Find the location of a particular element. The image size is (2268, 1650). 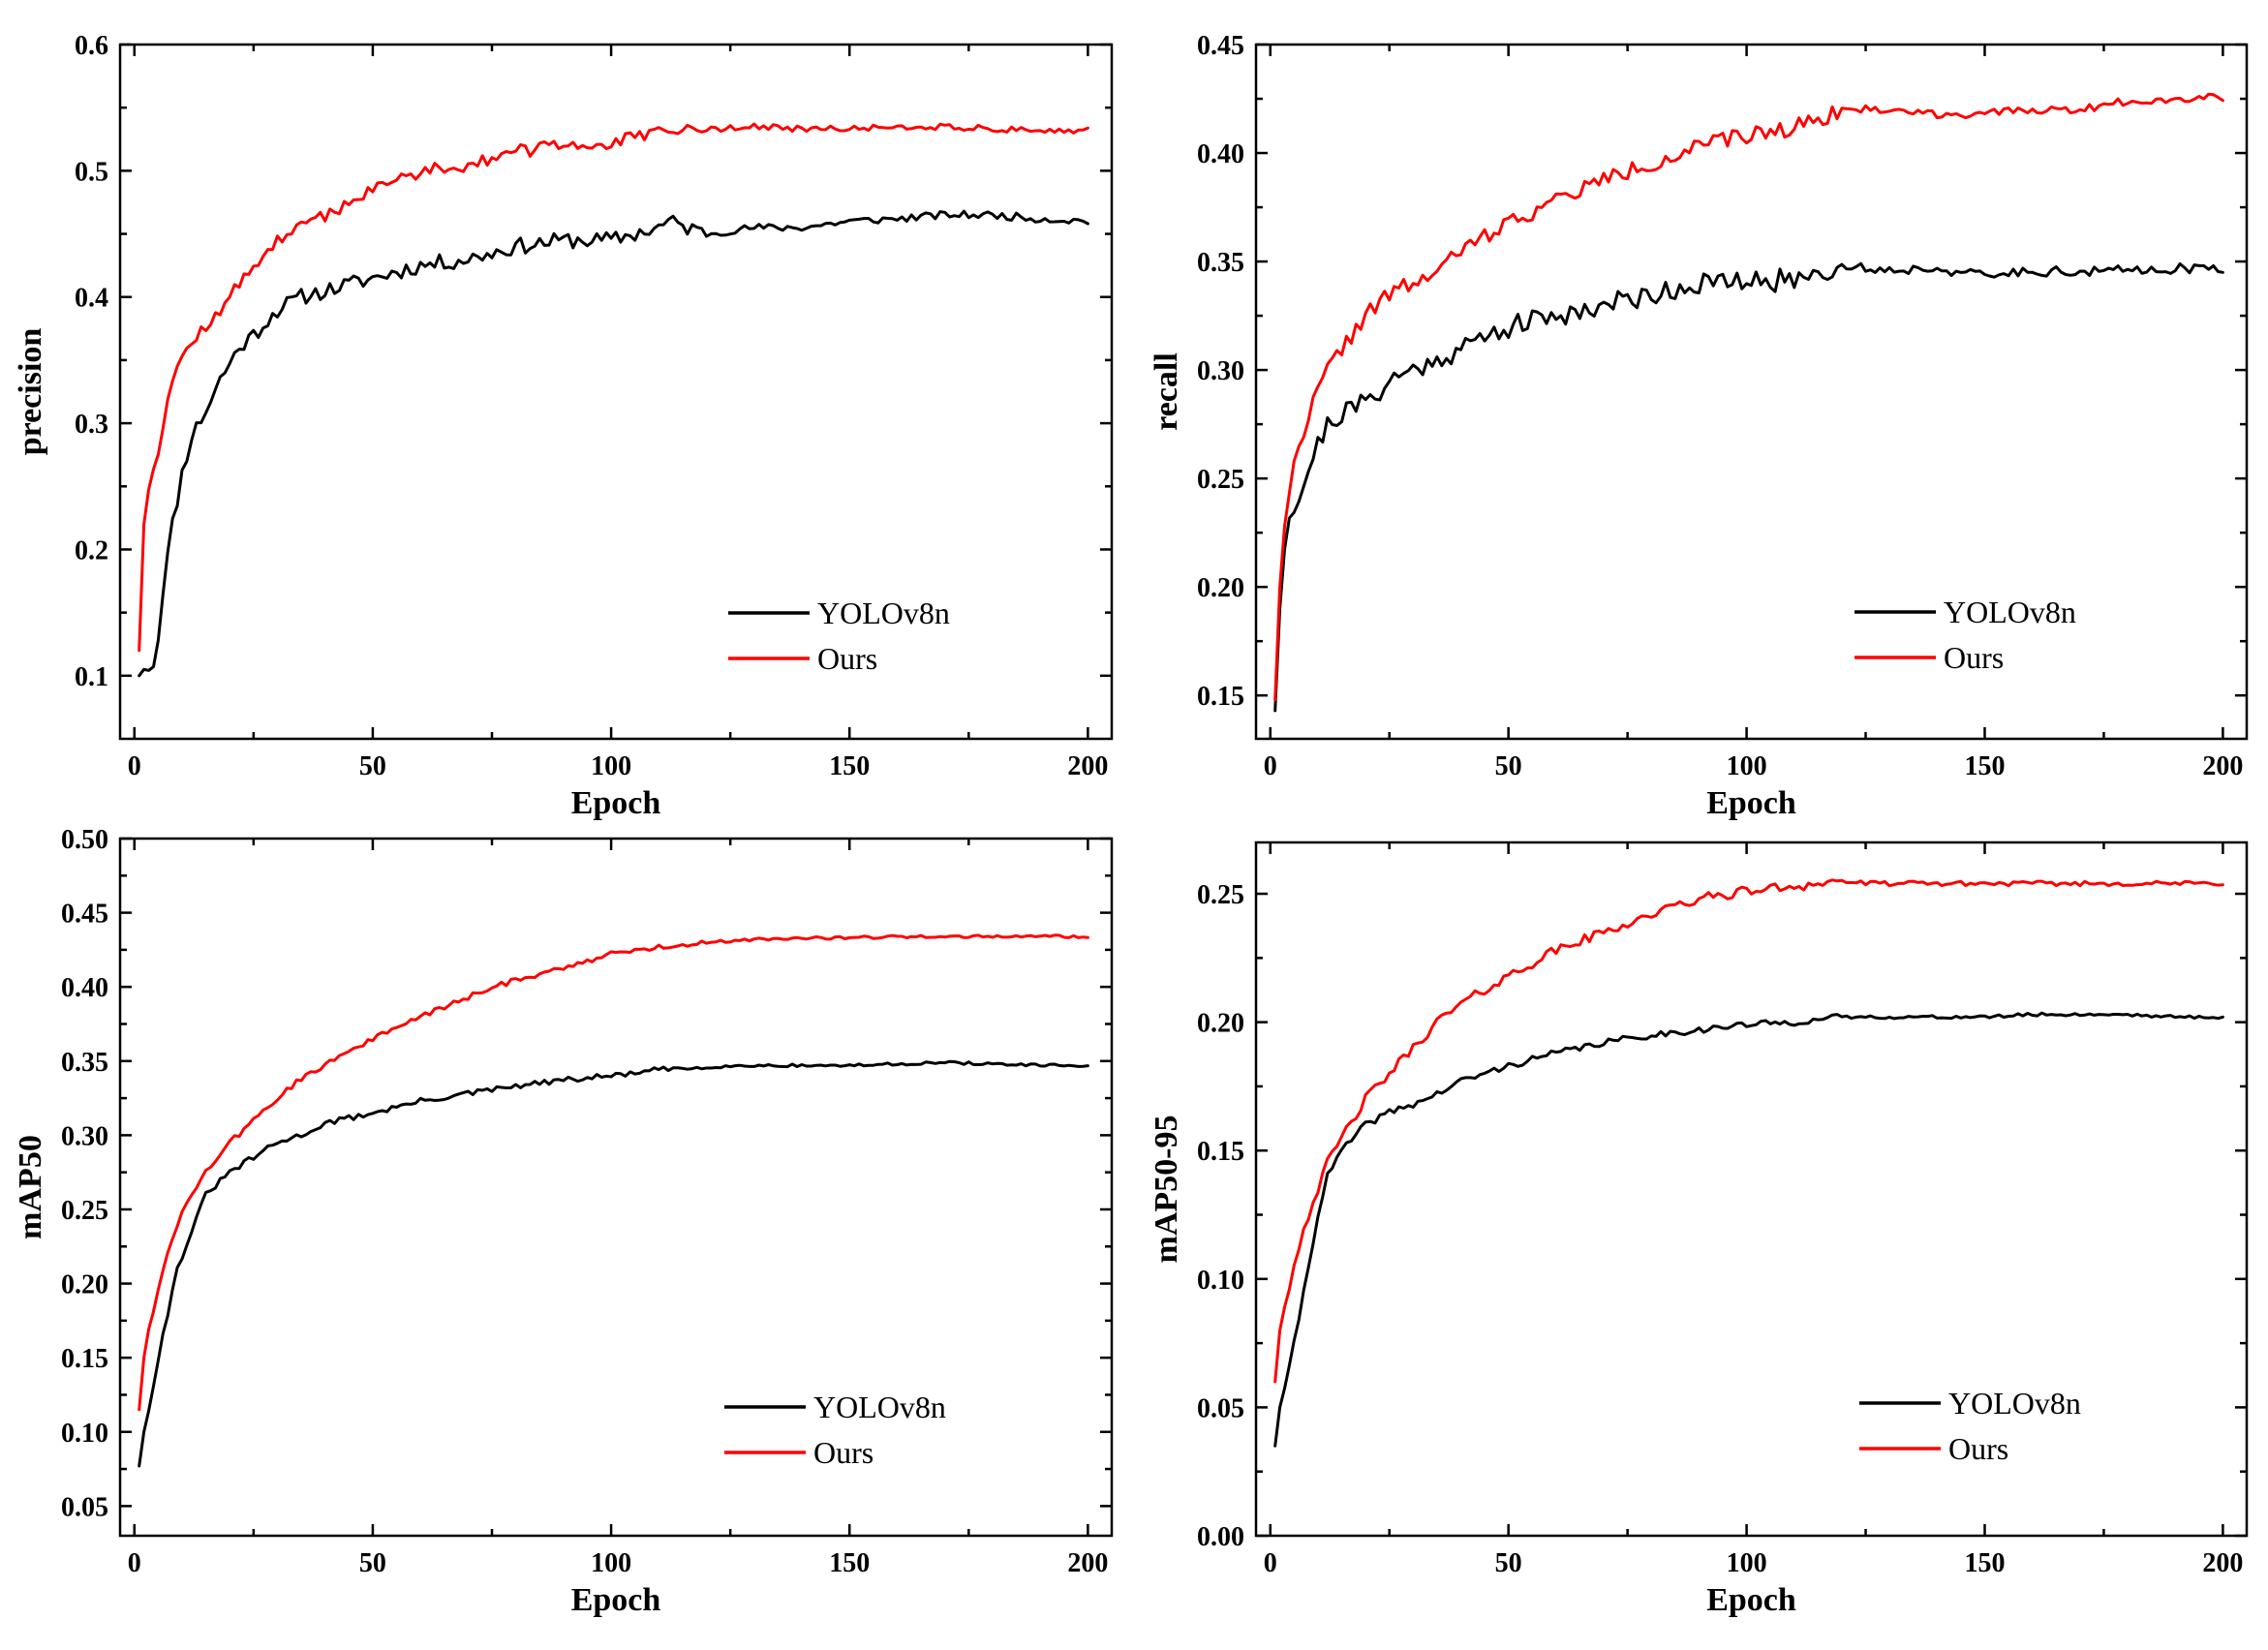

y-tick-label: 0.4 is located at coordinates (92, 299).